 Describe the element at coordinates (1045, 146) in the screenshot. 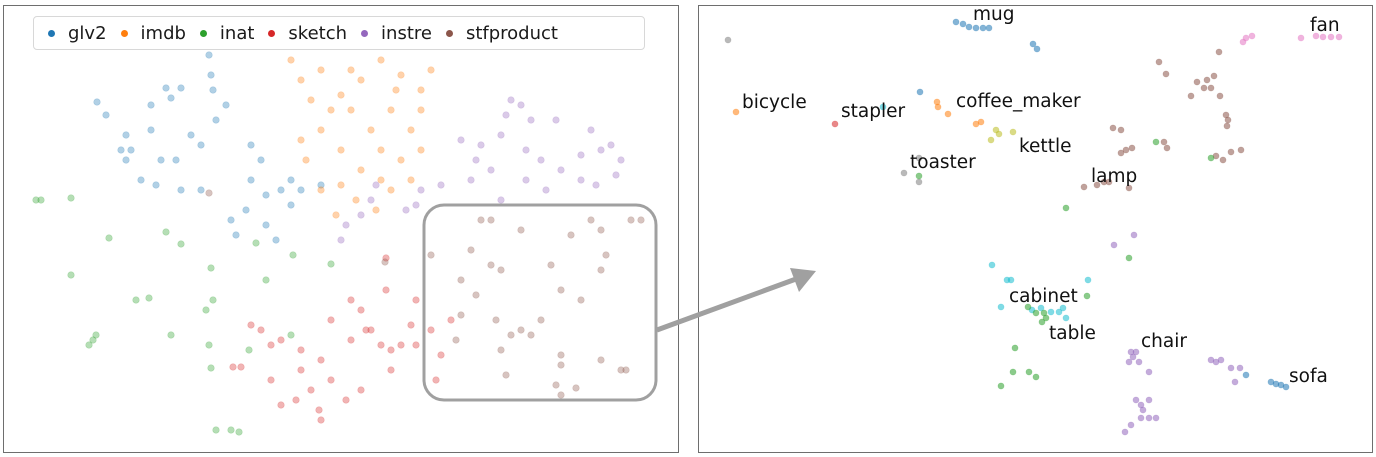

I see `cluster-label-kettle: kettle` at that location.